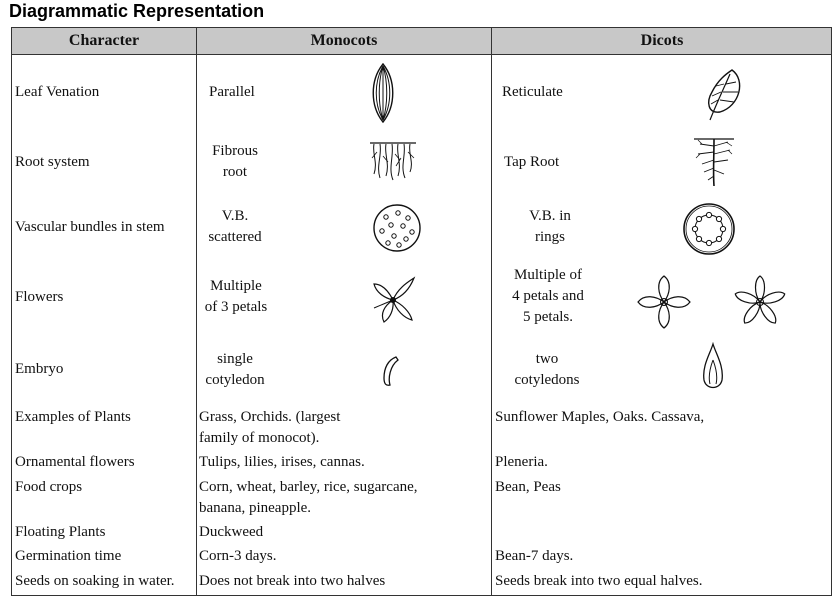 This screenshot has height=603, width=839. Describe the element at coordinates (383, 95) in the screenshot. I see `parallel-venation-leaf-icon` at that location.